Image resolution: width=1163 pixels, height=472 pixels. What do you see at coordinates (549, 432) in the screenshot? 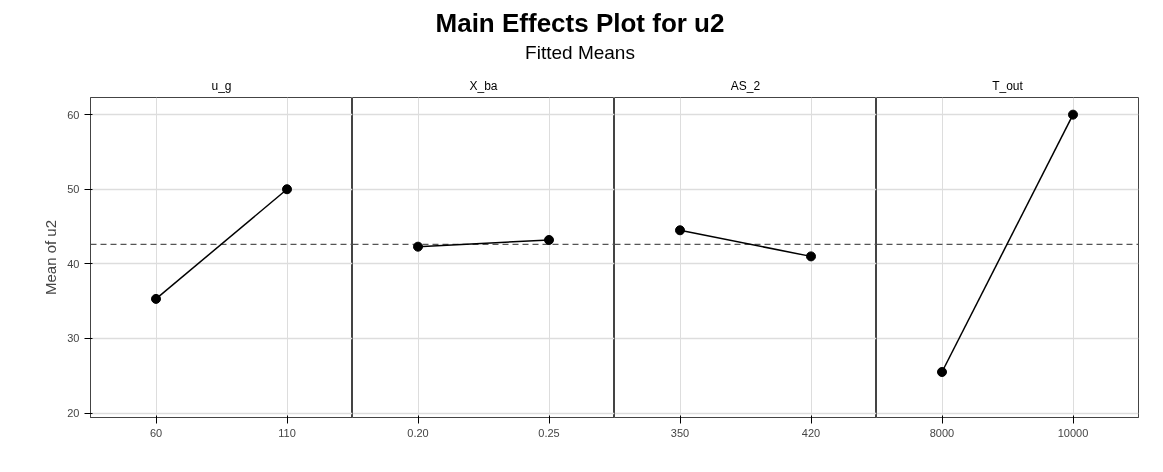
I see `x-tick-label: 0.25` at bounding box center [549, 432].